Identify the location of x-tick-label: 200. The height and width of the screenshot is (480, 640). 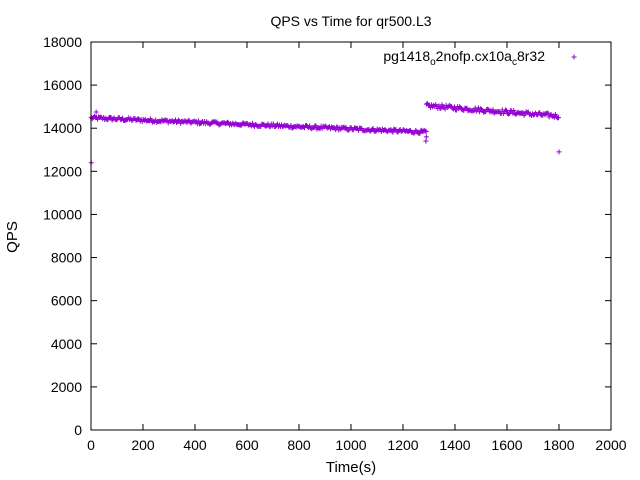
(143, 445).